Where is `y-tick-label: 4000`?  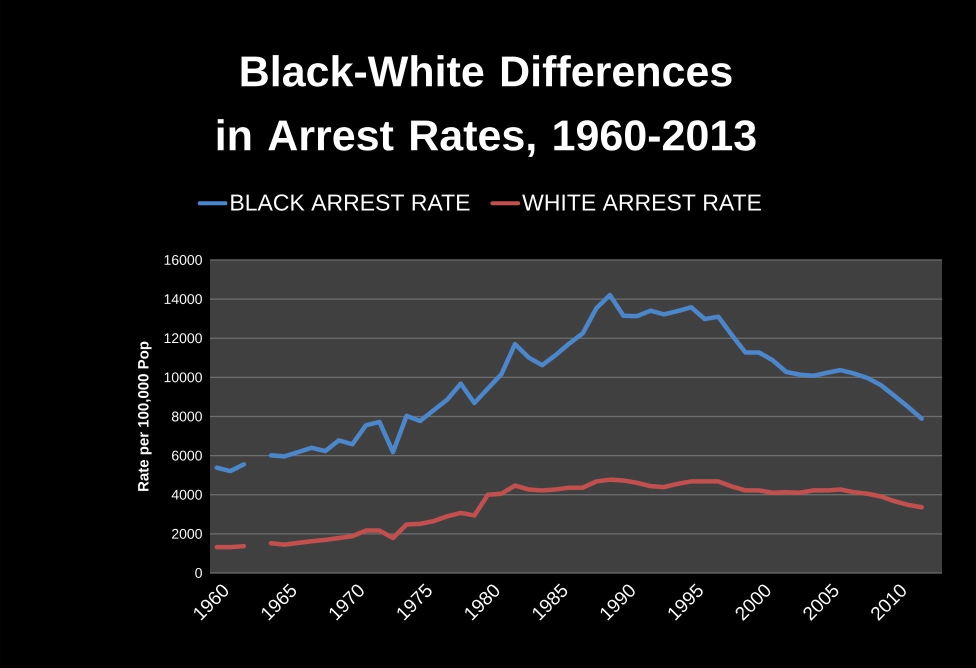 y-tick-label: 4000 is located at coordinates (187, 495).